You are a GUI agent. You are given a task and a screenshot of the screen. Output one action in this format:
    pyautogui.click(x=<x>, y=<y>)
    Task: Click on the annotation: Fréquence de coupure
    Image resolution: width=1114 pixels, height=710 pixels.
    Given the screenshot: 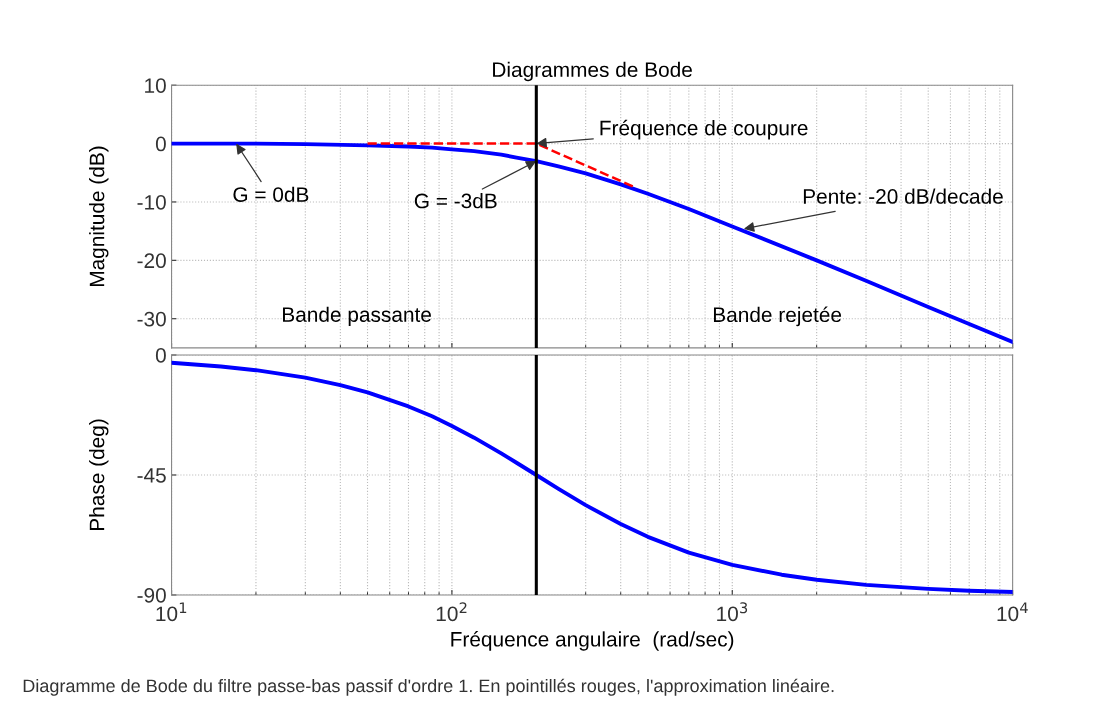 What is the action you would take?
    pyautogui.click(x=704, y=129)
    